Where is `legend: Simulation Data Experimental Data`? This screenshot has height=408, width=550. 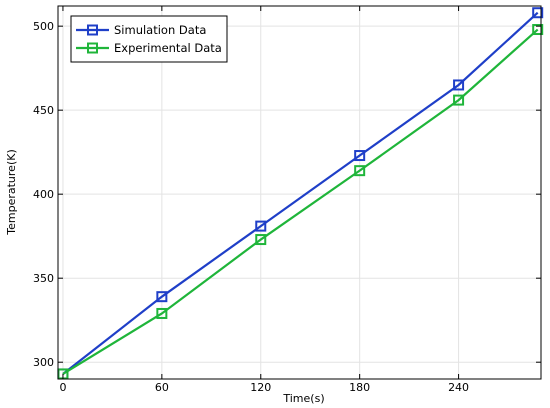 legend: Simulation Data Experimental Data is located at coordinates (149, 39).